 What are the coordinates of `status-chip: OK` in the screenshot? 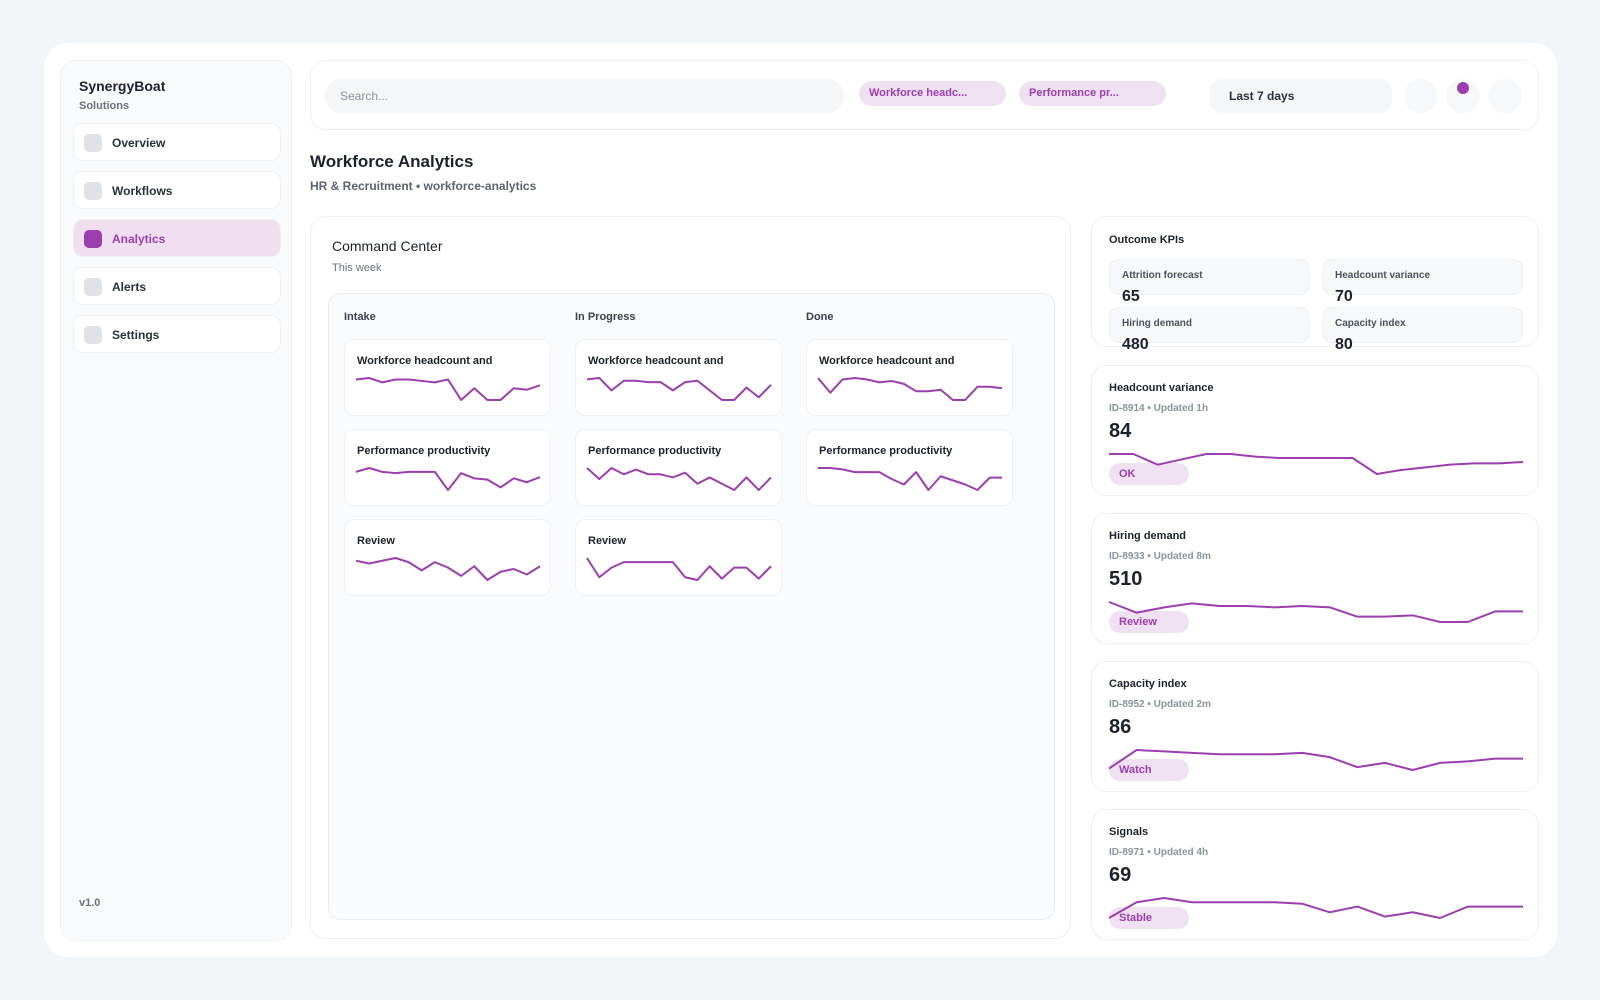 It's located at (1149, 474).